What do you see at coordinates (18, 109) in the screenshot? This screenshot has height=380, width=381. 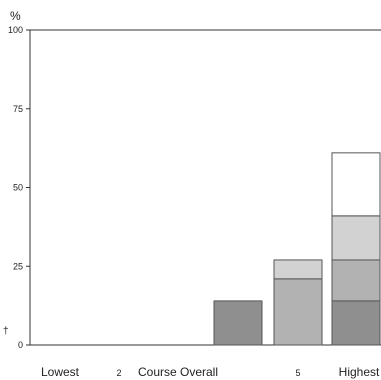 I see `y-tick-label: 75` at bounding box center [18, 109].